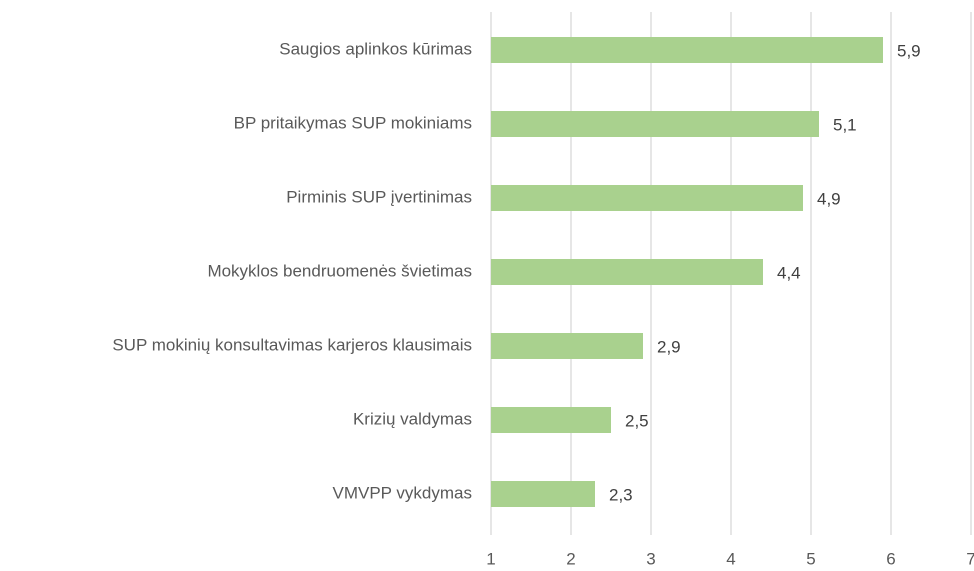  I want to click on x-tick-label: 4, so click(730, 558).